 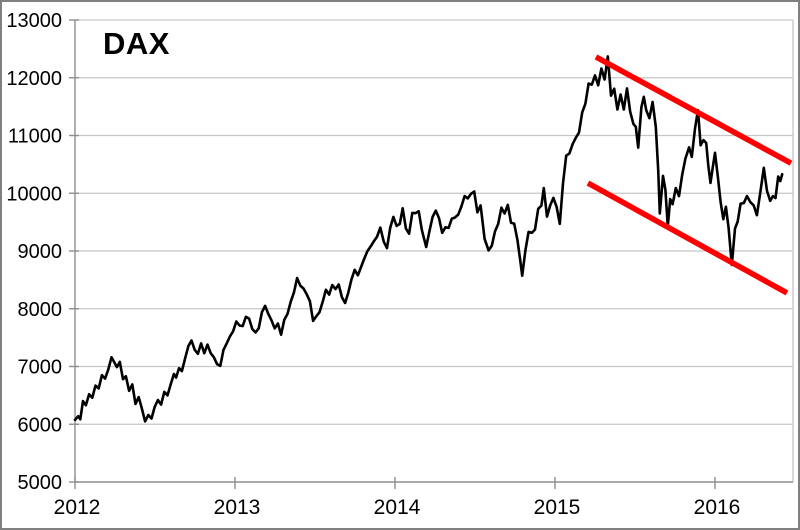 I want to click on x-tick-label-2016: 2016, so click(x=717, y=507).